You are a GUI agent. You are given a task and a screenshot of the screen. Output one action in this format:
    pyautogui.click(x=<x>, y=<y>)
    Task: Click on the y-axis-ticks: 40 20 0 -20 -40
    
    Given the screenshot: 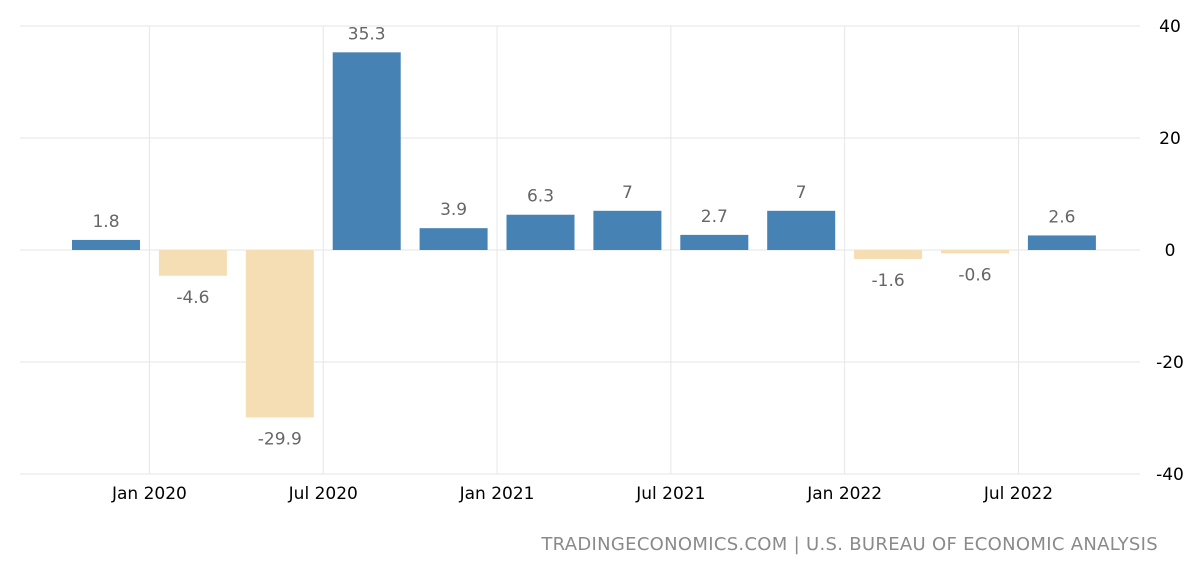 What is the action you would take?
    pyautogui.click(x=1170, y=251)
    